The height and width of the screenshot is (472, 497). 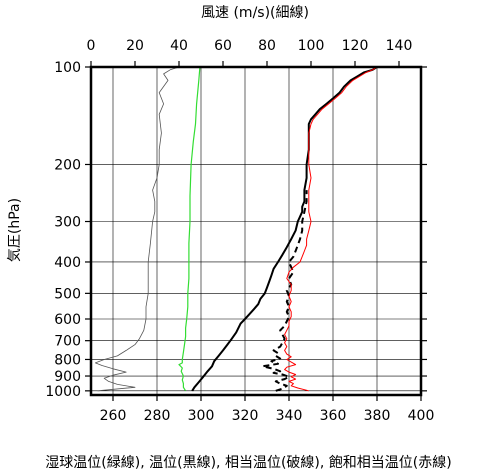 I want to click on x-bottom-tick-label: 280, so click(x=157, y=416).